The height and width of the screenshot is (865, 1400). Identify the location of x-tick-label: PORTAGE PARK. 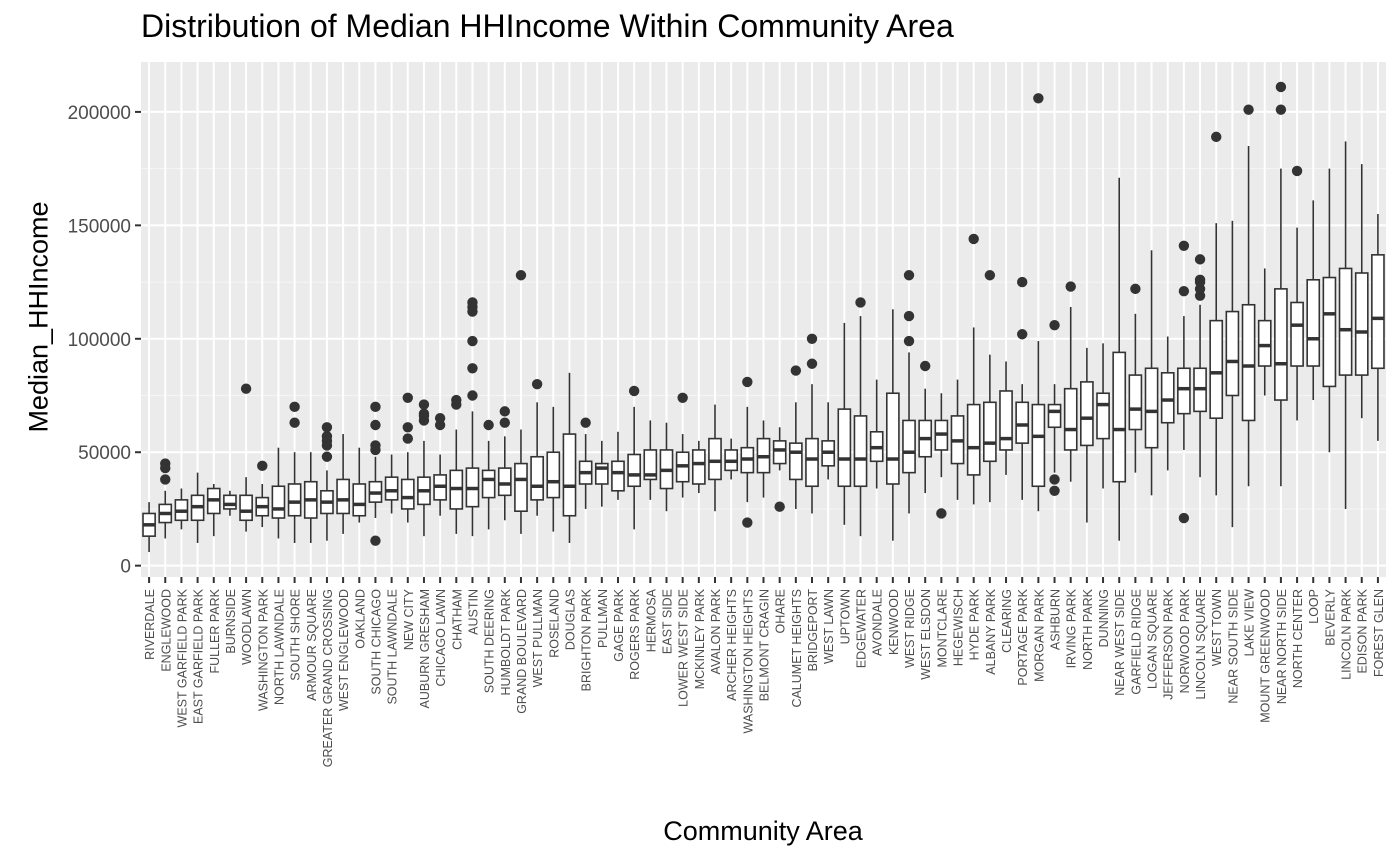
(1023, 636).